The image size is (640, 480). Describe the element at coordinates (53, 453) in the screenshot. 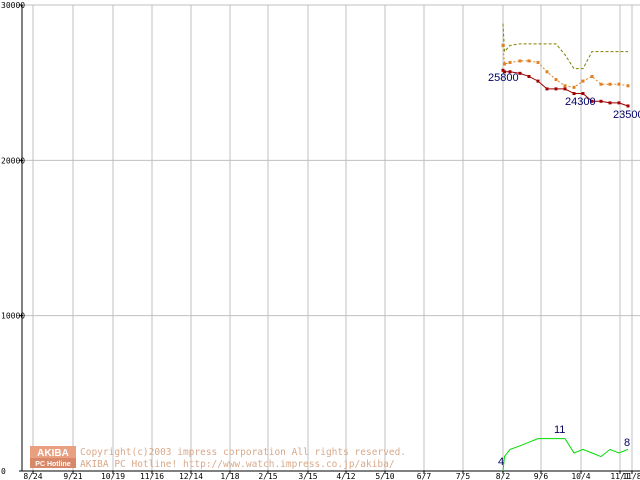

I see `logo-top-text: AKIBA` at that location.